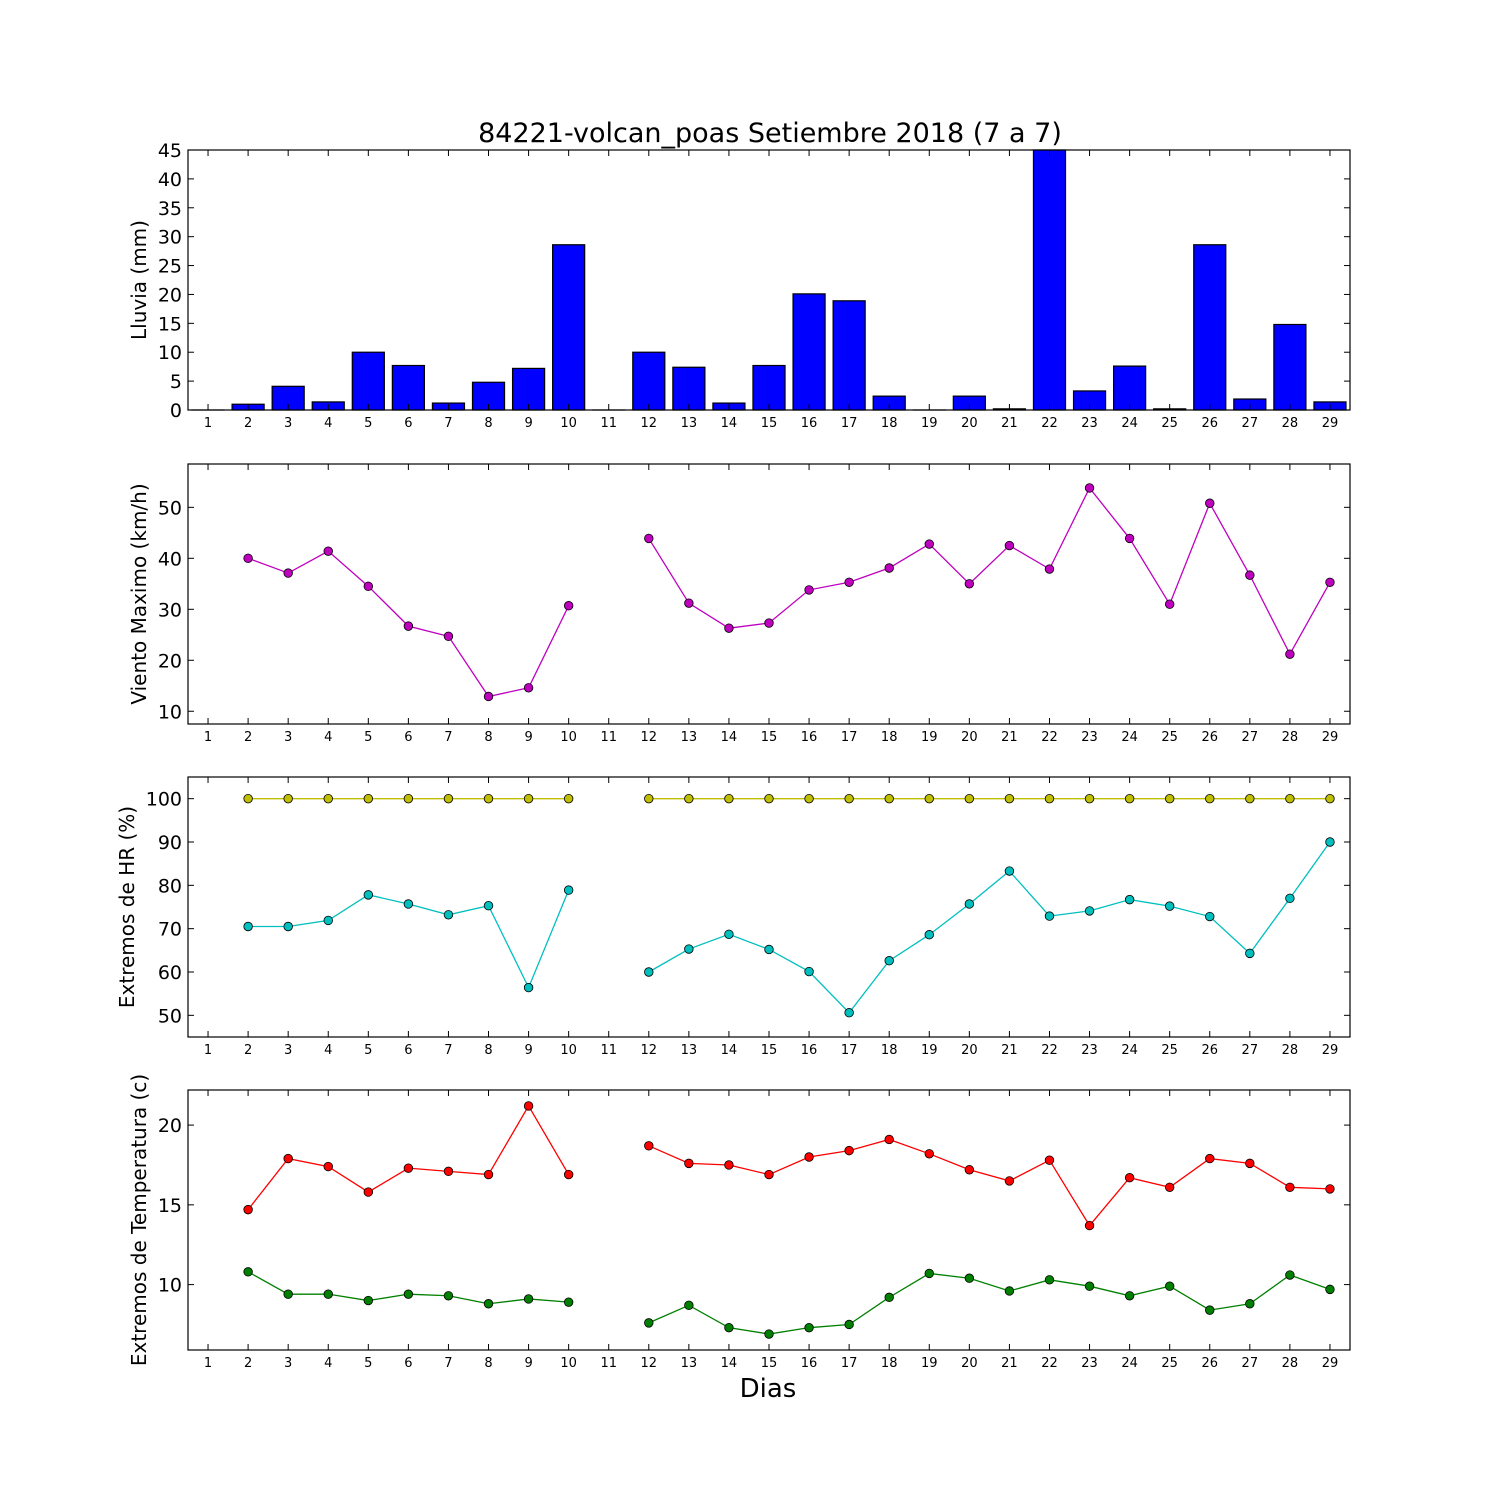 This screenshot has width=1500, height=1500. I want to click on rain-xtick-label: 23, so click(1089, 423).